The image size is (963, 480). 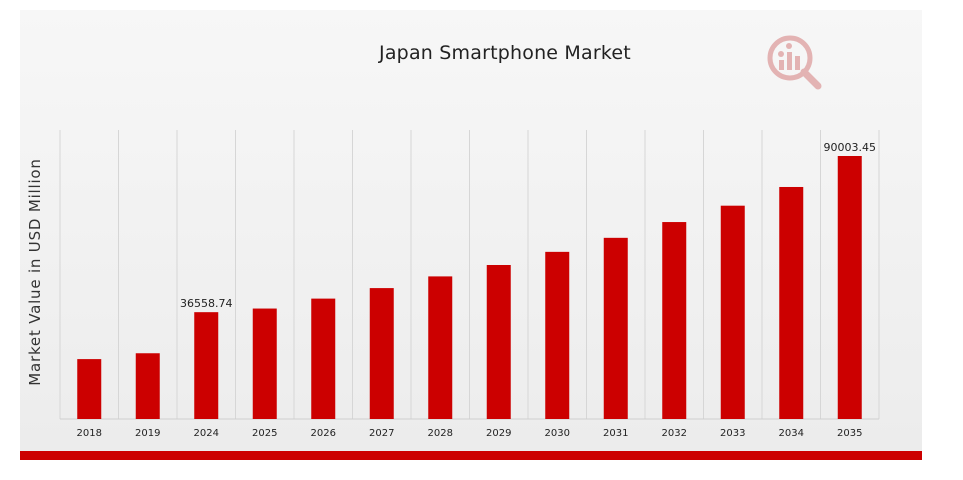 I want to click on bar-2031, so click(x=615, y=328).